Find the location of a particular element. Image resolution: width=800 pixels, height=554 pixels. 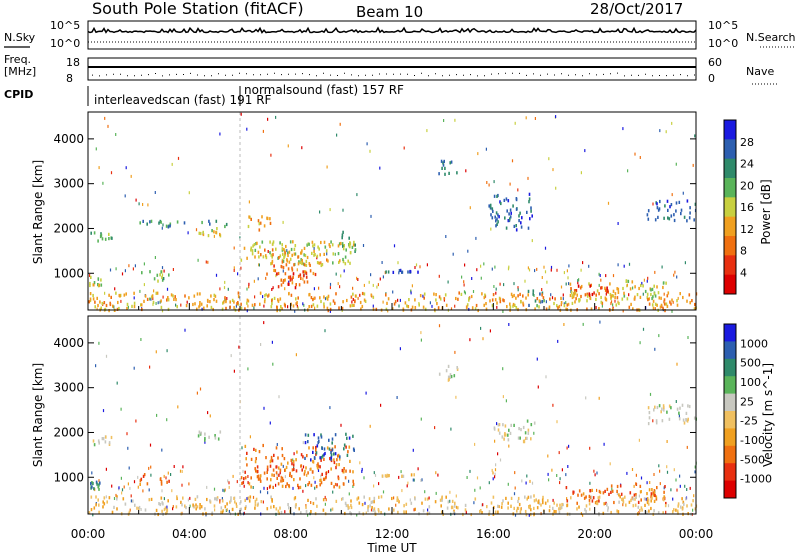

time-tick-label: 16:00 is located at coordinates (493, 534).